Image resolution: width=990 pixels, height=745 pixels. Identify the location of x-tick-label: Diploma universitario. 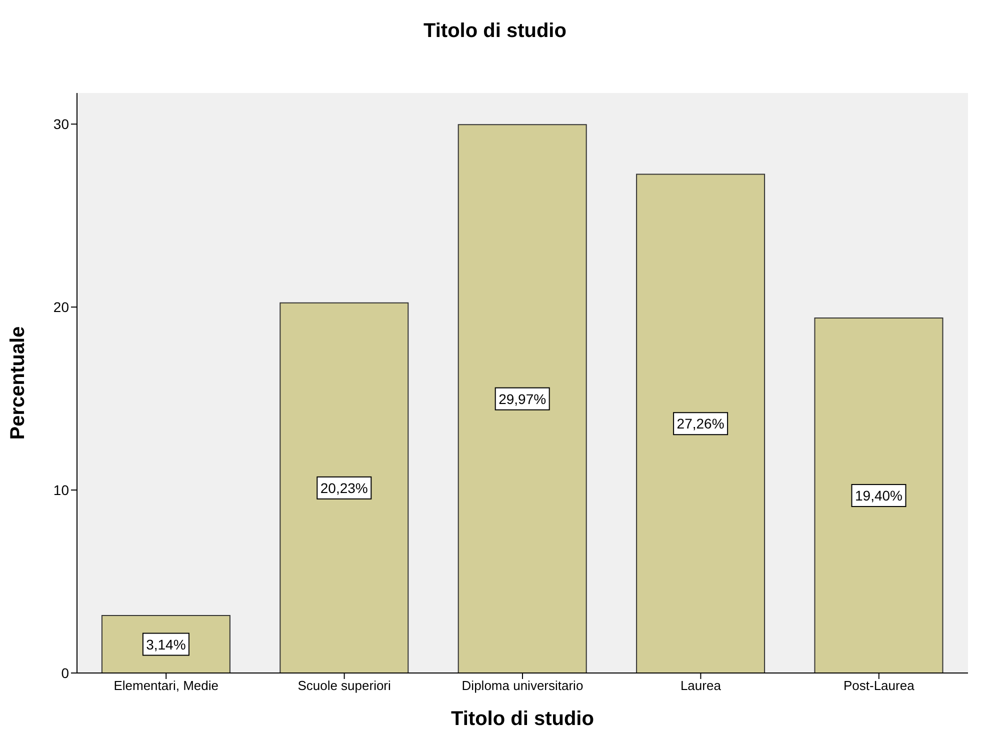
(523, 686).